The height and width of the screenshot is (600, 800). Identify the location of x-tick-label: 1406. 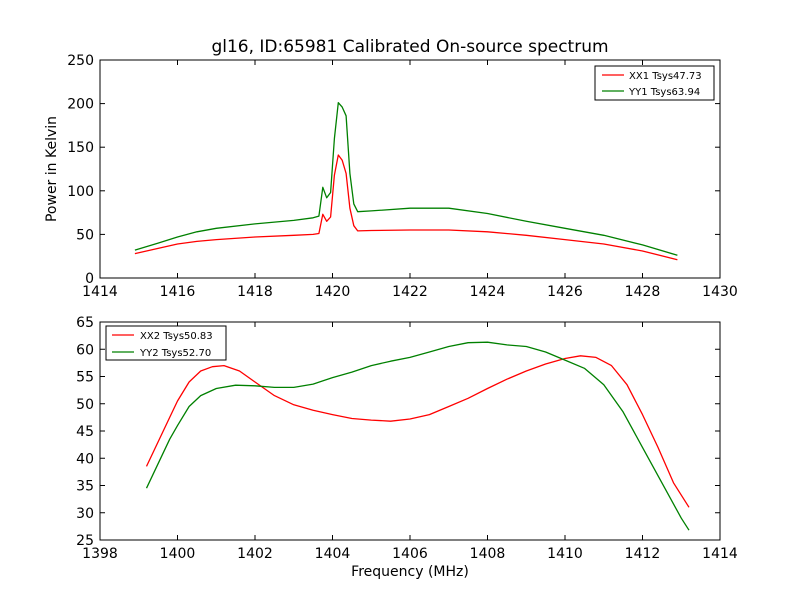
(410, 554).